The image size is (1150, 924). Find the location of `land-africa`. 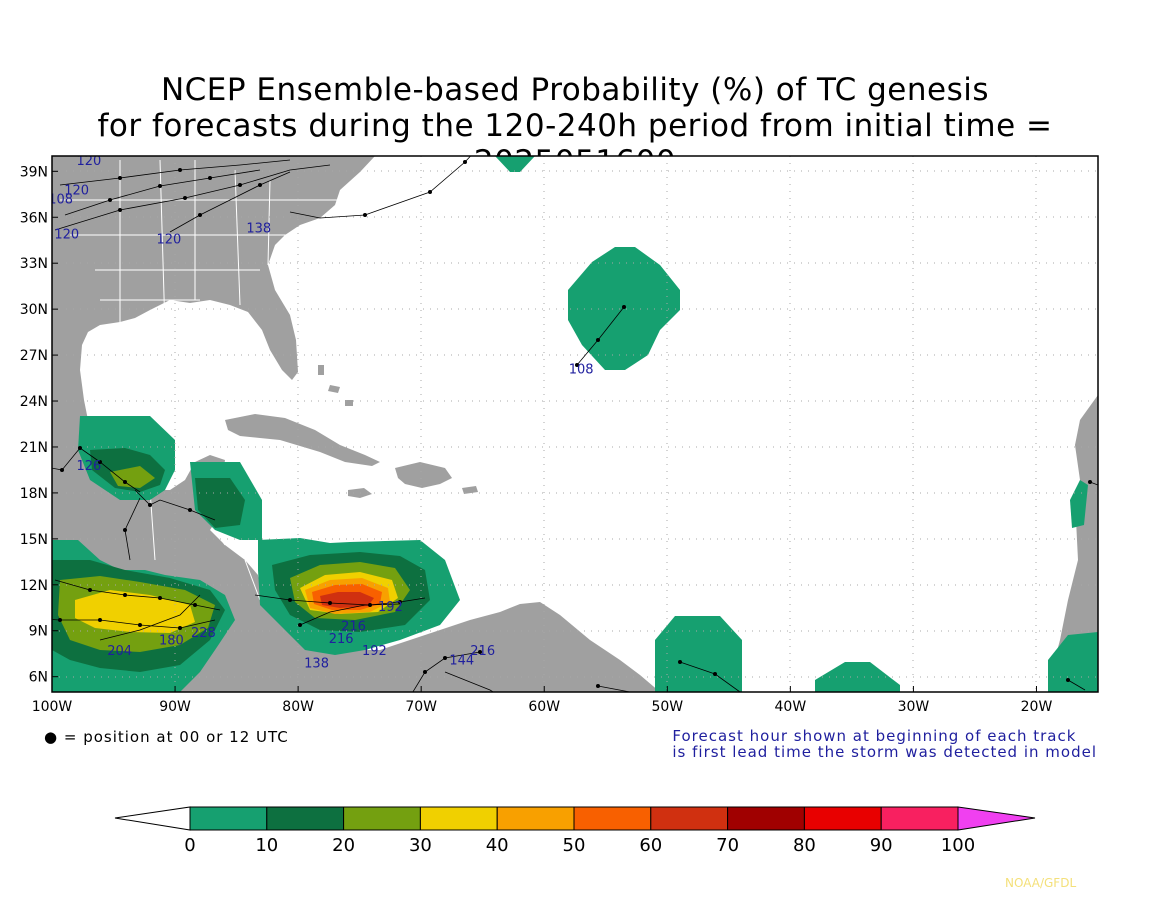

land-africa is located at coordinates (1075, 543).